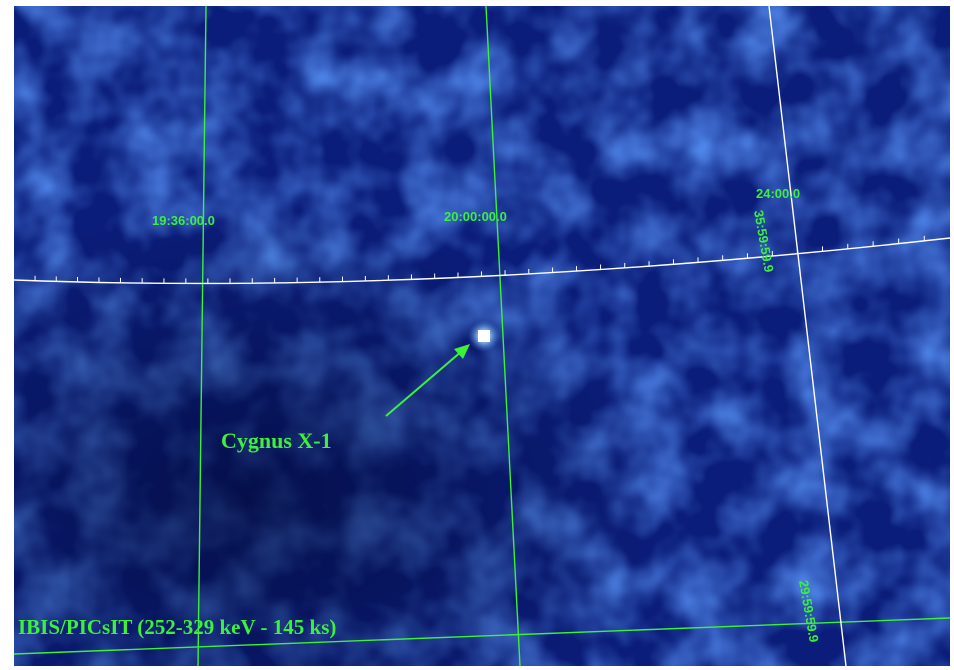 The width and height of the screenshot is (954, 670). Describe the element at coordinates (177, 627) in the screenshot. I see `caption: IBIS/PICsIT (252-329 keV - 145 ks)` at that location.